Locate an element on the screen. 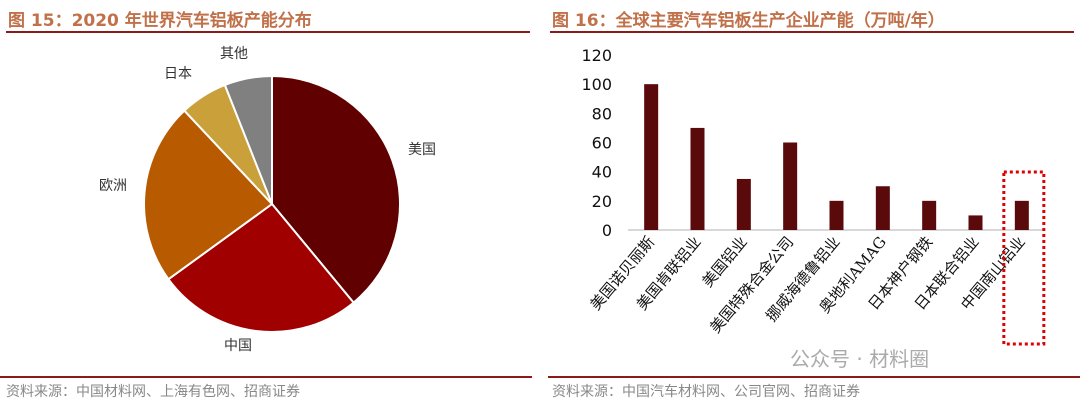  right-title: 图 16：全球主要汽车铝板生产企业产能（万吨/年） is located at coordinates (748, 21).